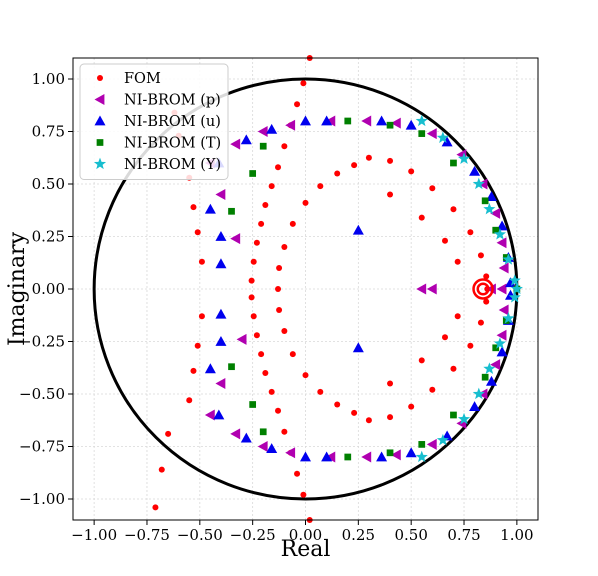 This screenshot has height=576, width=598. Describe the element at coordinates (157, 122) in the screenshot. I see `legend-item: NI-BROM (u)` at that location.